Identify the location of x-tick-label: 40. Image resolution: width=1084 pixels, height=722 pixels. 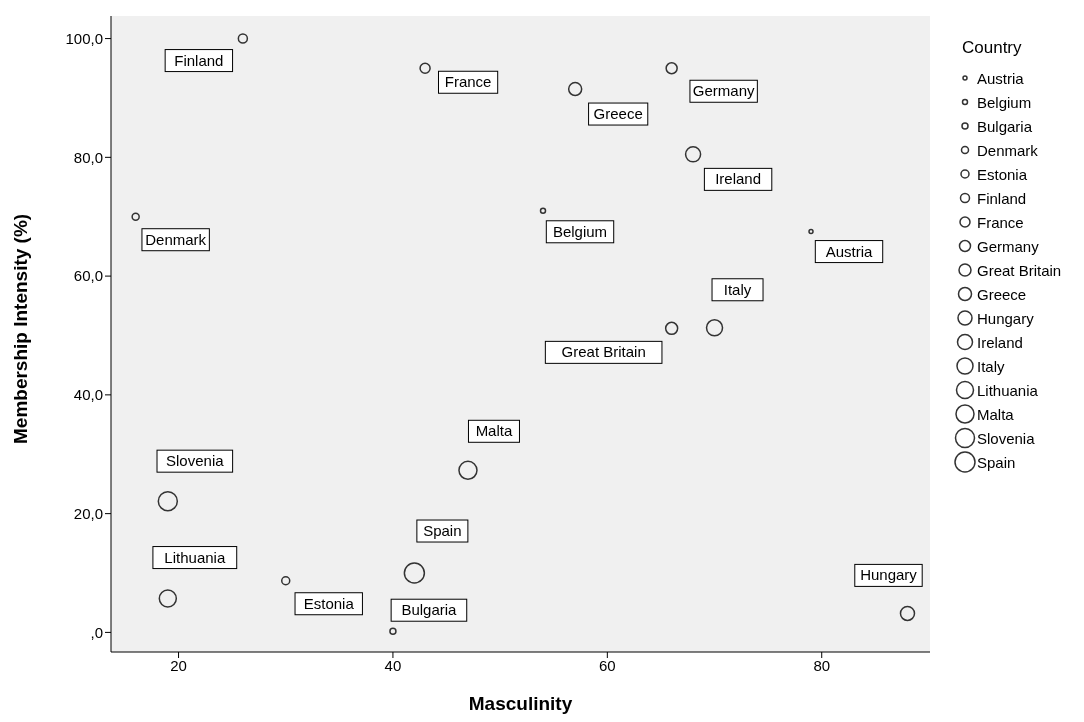
(393, 665).